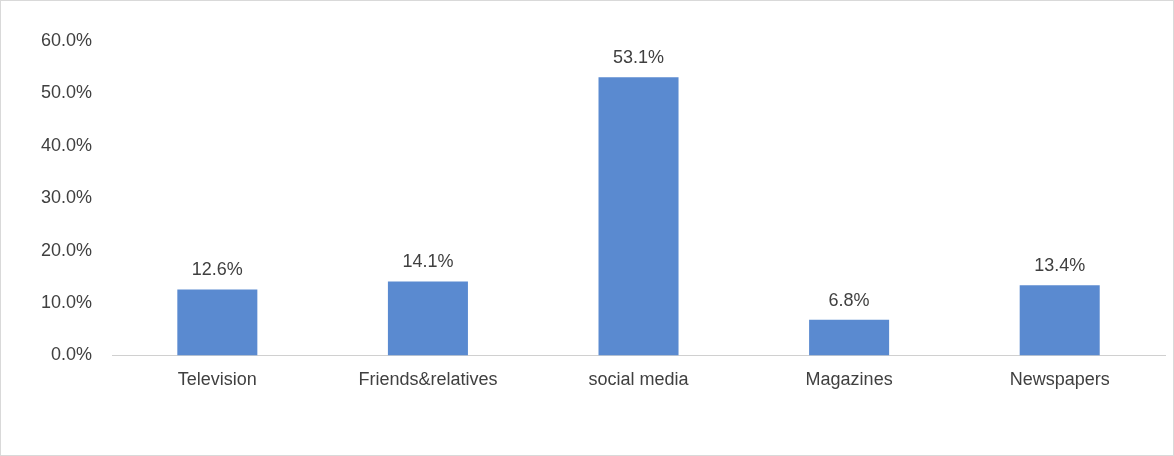 The image size is (1174, 456). Describe the element at coordinates (428, 261) in the screenshot. I see `data-label: 14.1%` at that location.